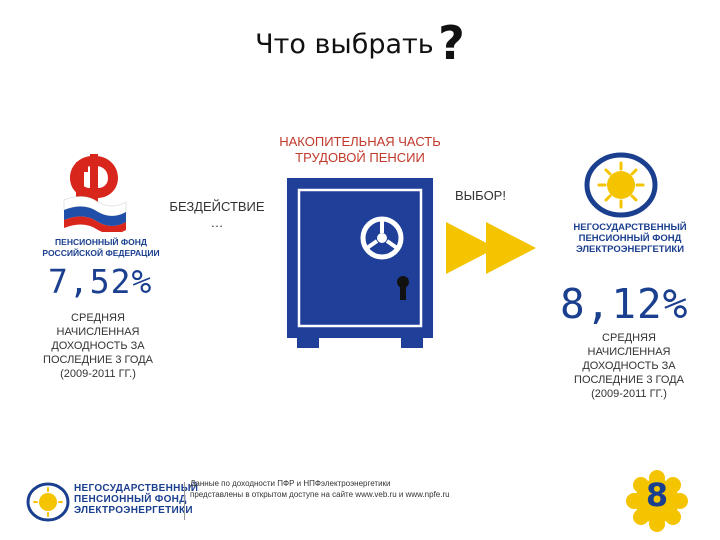  Describe the element at coordinates (217, 206) in the screenshot. I see `inaction-text: БЕЗДЕЙСТВИЕ` at that location.